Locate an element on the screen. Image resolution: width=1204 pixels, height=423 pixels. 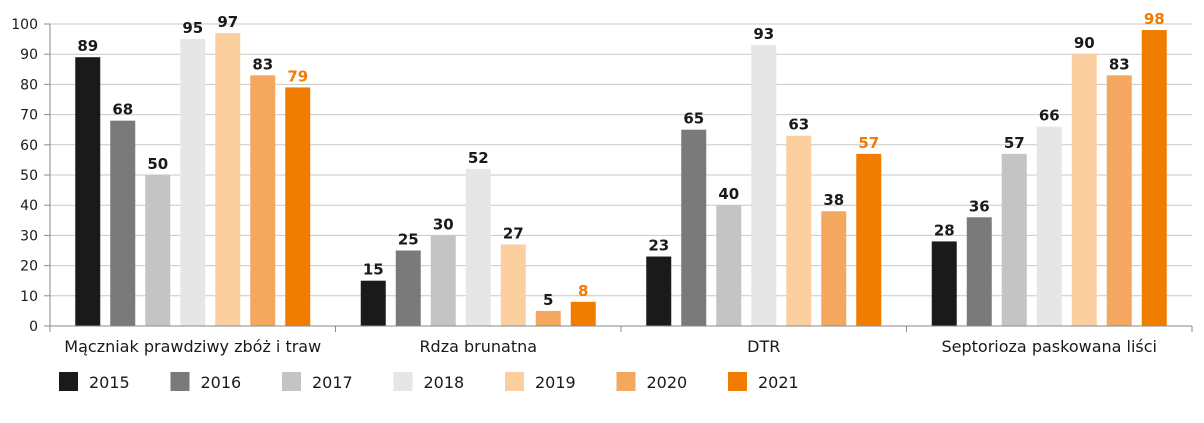
data-label: 36 is located at coordinates (979, 206).